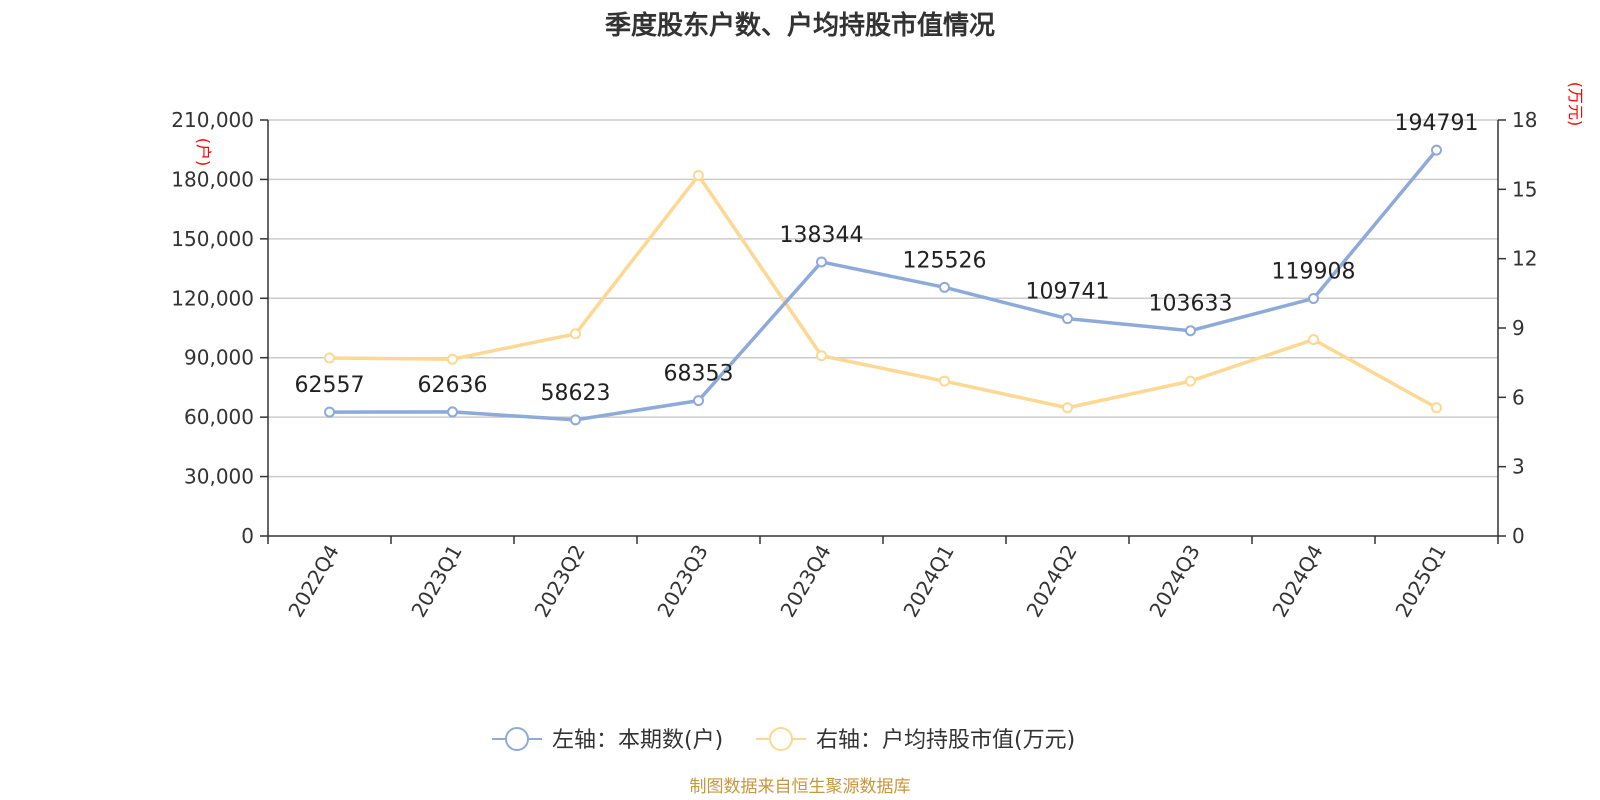 Image resolution: width=1600 pixels, height=800 pixels. What do you see at coordinates (800, 25) in the screenshot?
I see `chart-title: 季度股东户数、户均持股市值情况` at bounding box center [800, 25].